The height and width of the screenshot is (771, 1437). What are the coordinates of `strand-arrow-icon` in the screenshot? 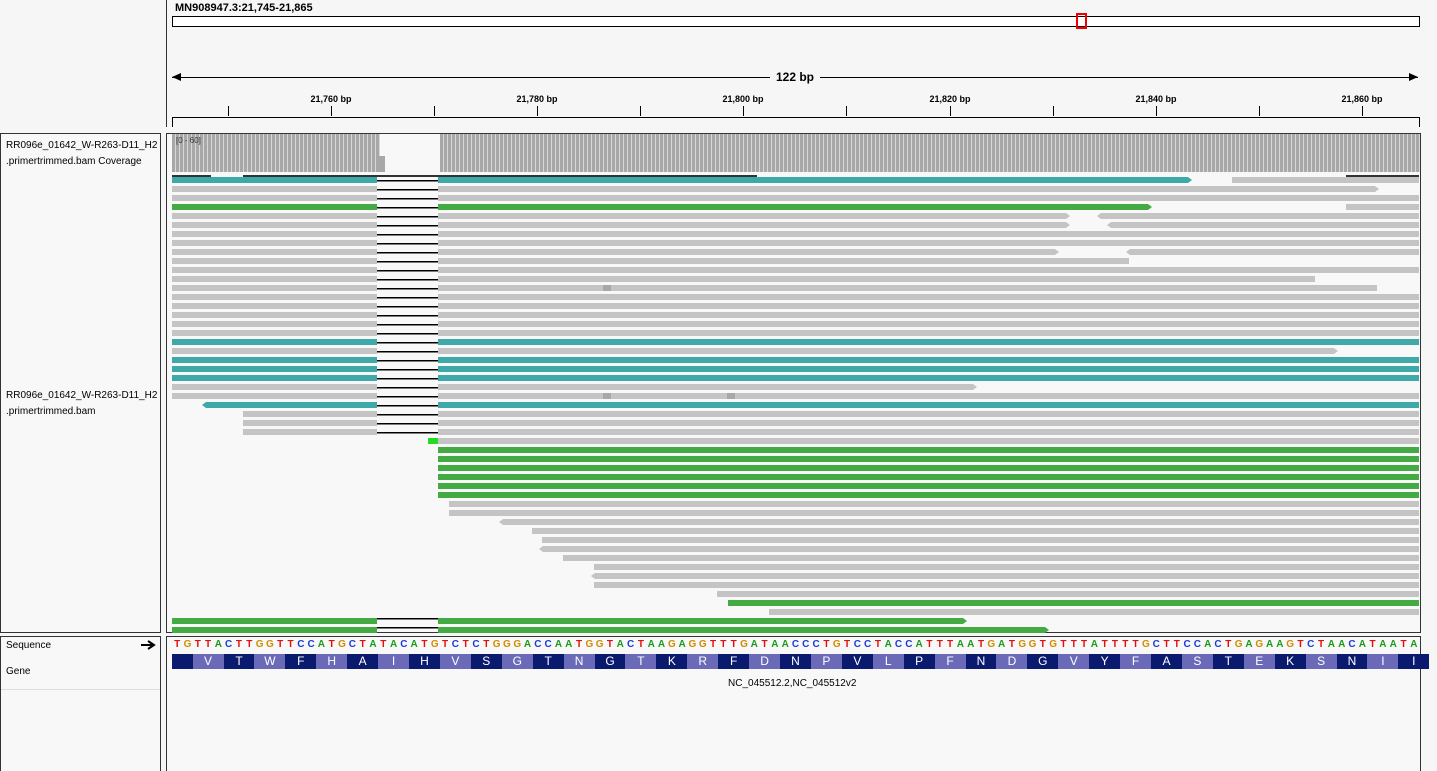 It's located at (149, 645).